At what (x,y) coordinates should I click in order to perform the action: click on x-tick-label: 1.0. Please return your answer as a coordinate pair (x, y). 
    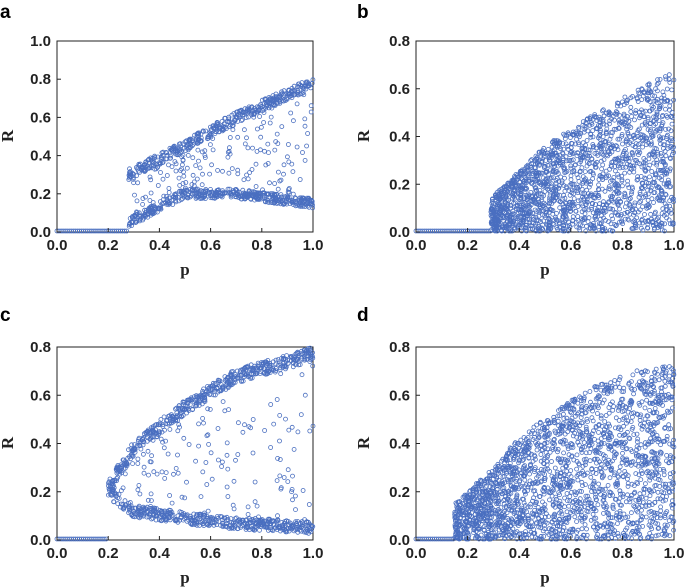
    Looking at the image, I should click on (674, 245).